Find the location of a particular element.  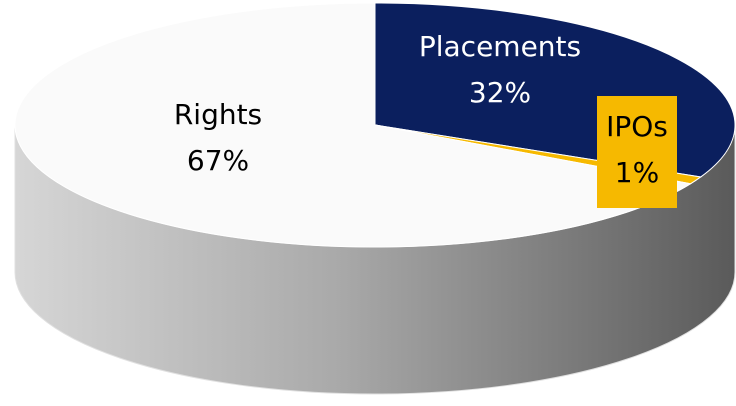

label-box is located at coordinates (637, 152).